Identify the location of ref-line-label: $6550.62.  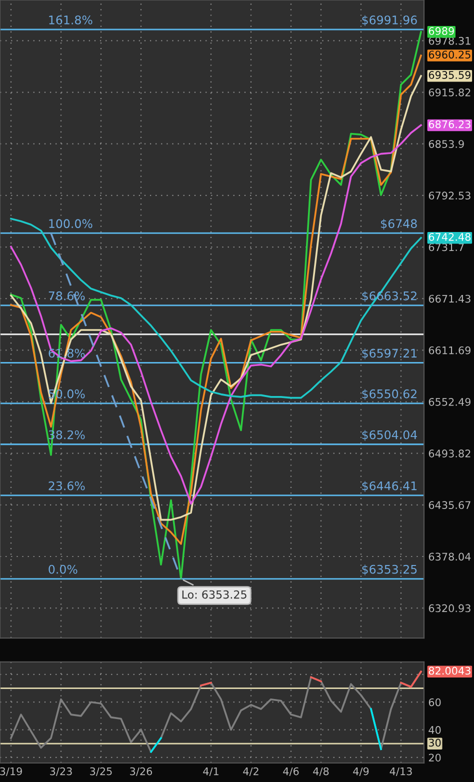
(389, 394).